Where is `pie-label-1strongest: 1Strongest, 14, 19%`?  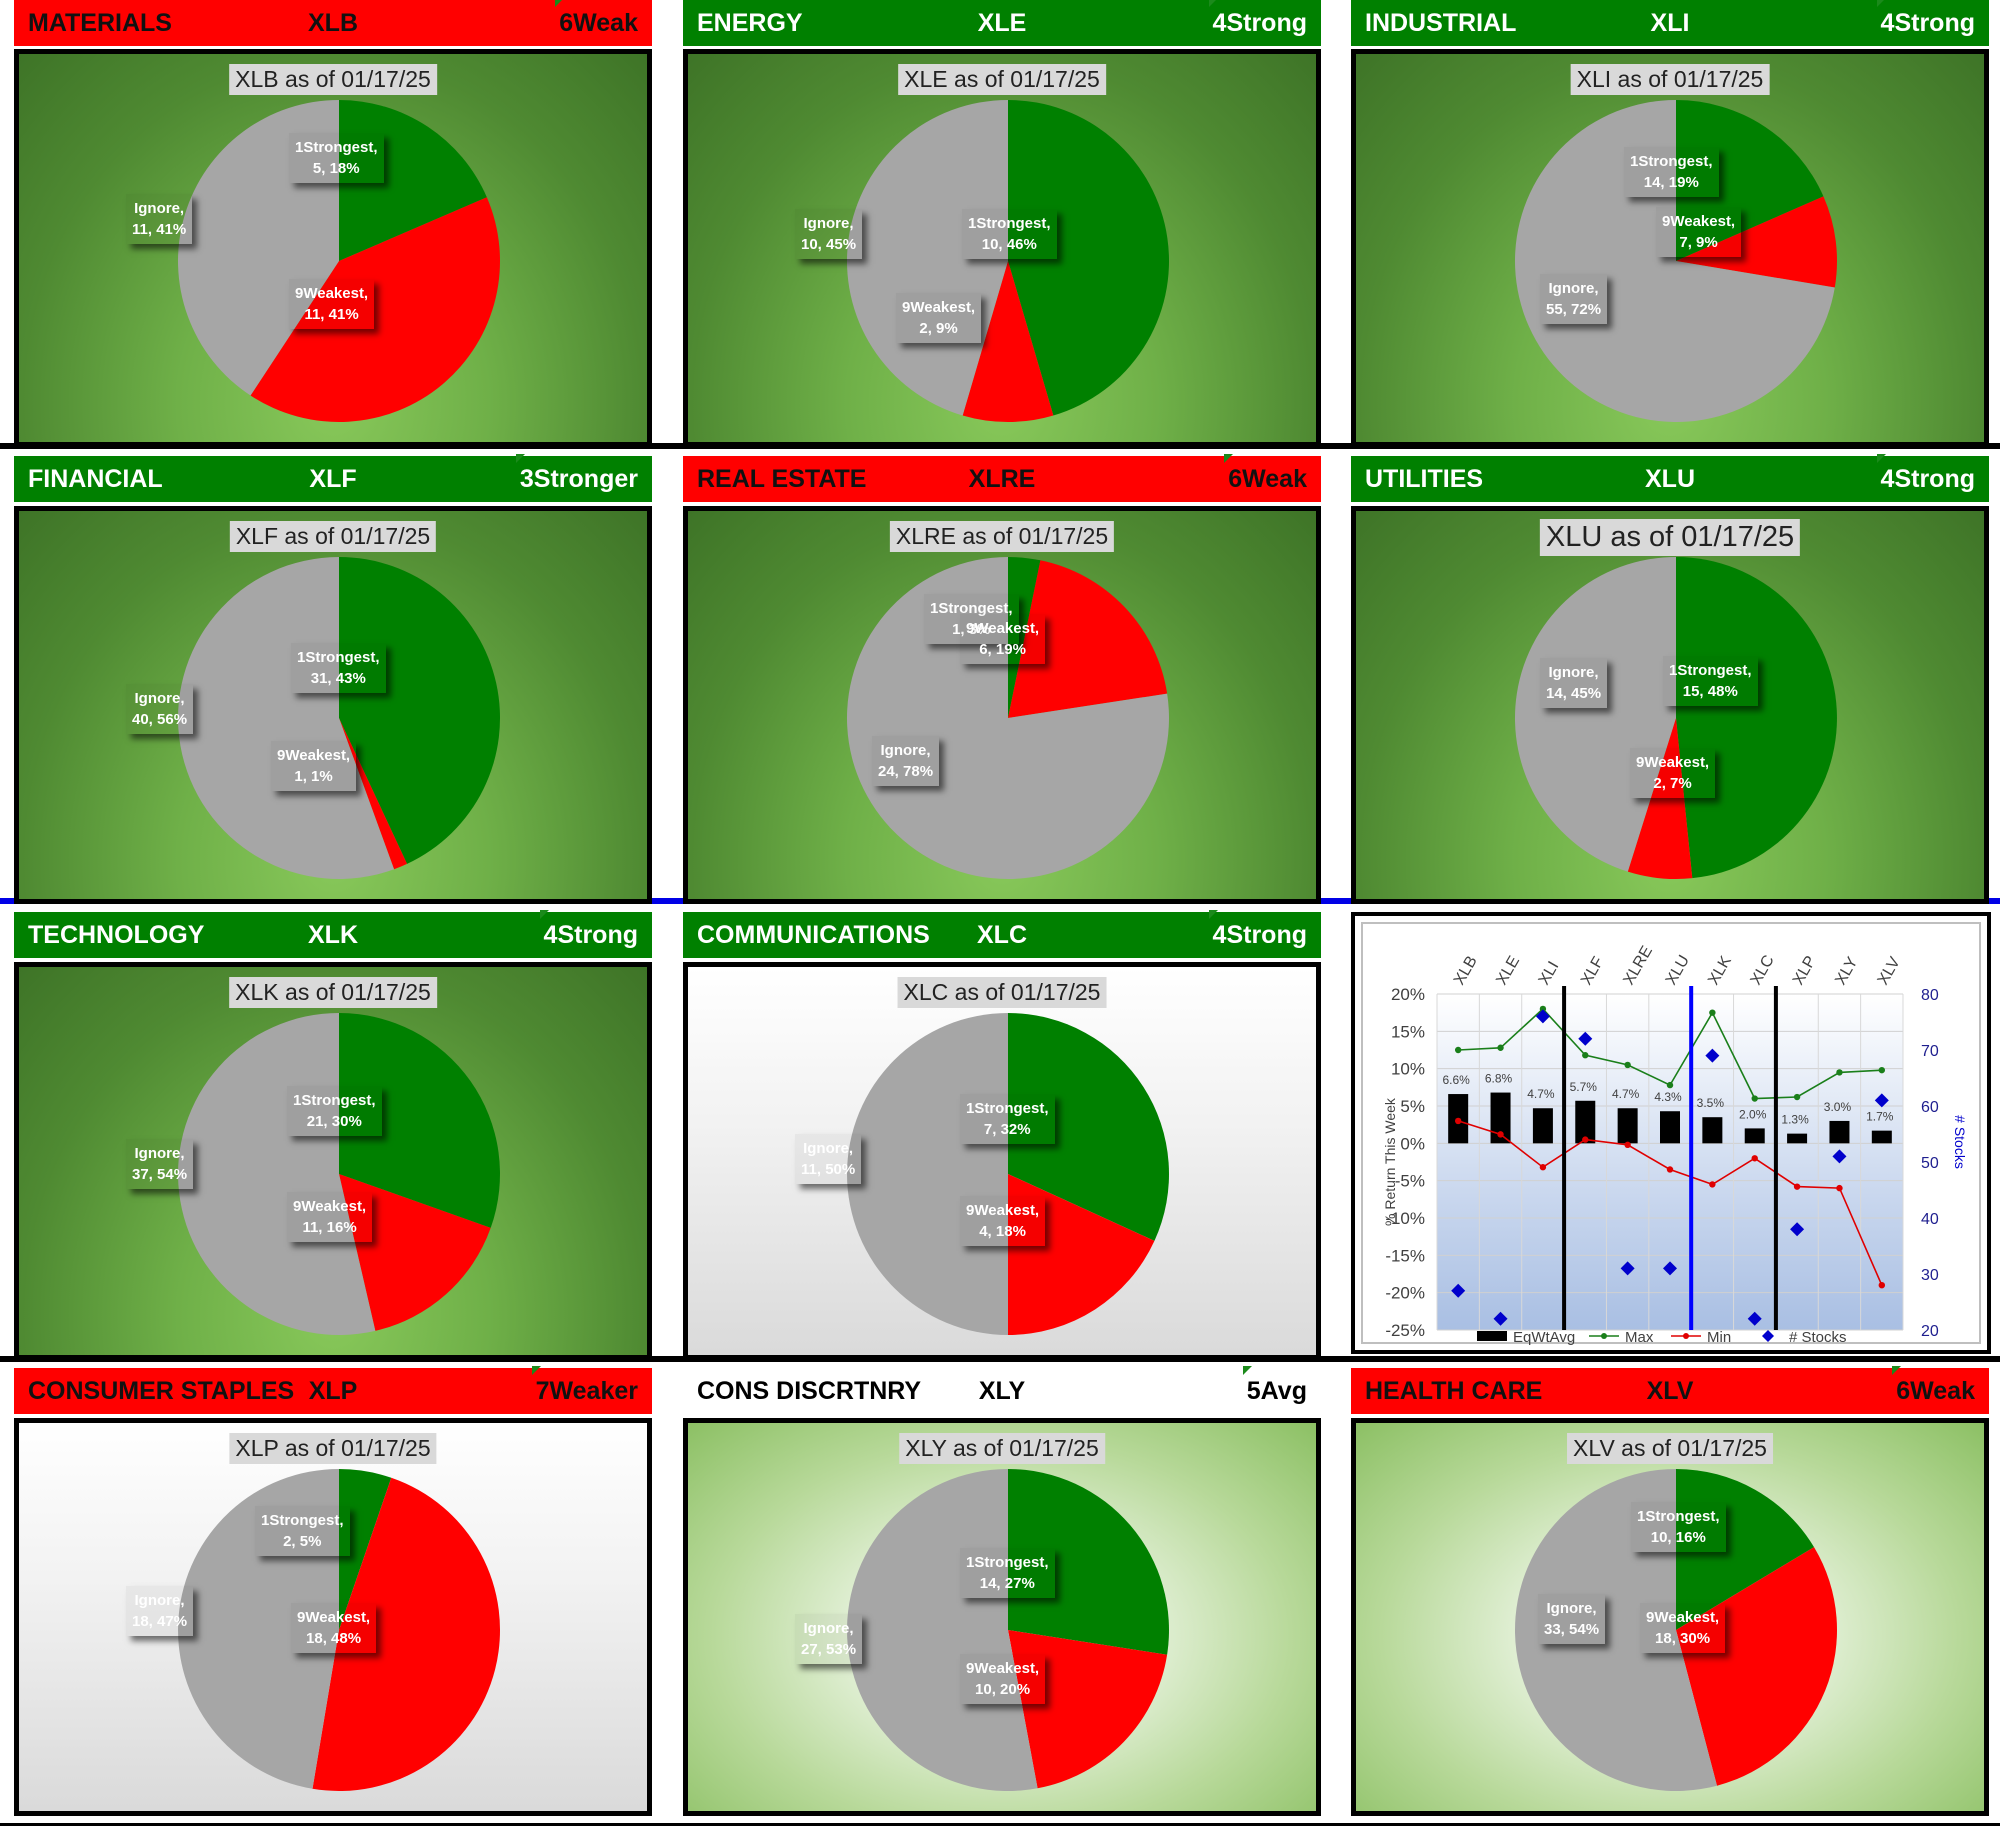
pie-label-1strongest: 1Strongest, 14, 19% is located at coordinates (1671, 172).